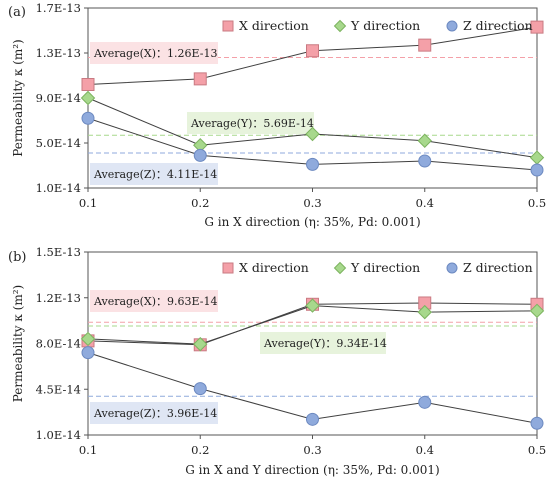 Image resolution: width=550 pixels, height=485 pixels. I want to click on y-tick-label: 4.5E-14, so click(58, 389).